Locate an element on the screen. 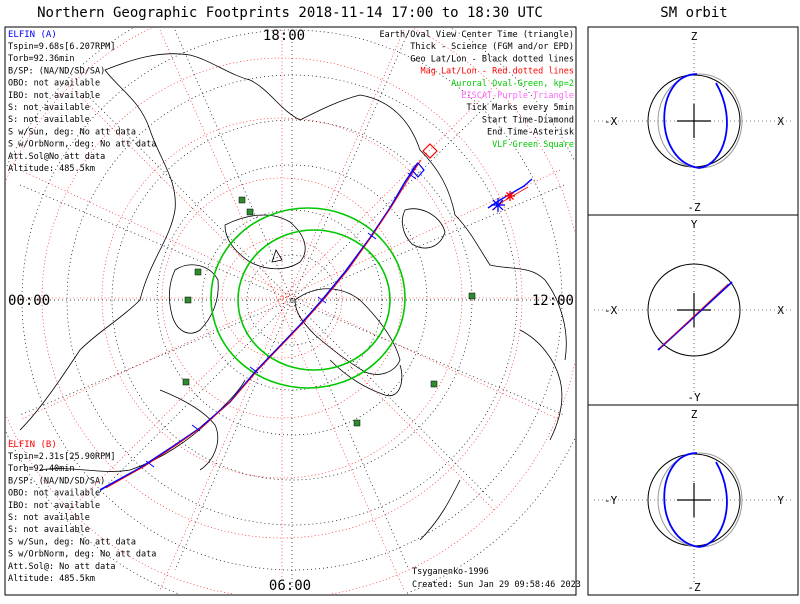  start-diamond-a is located at coordinates (418, 170).